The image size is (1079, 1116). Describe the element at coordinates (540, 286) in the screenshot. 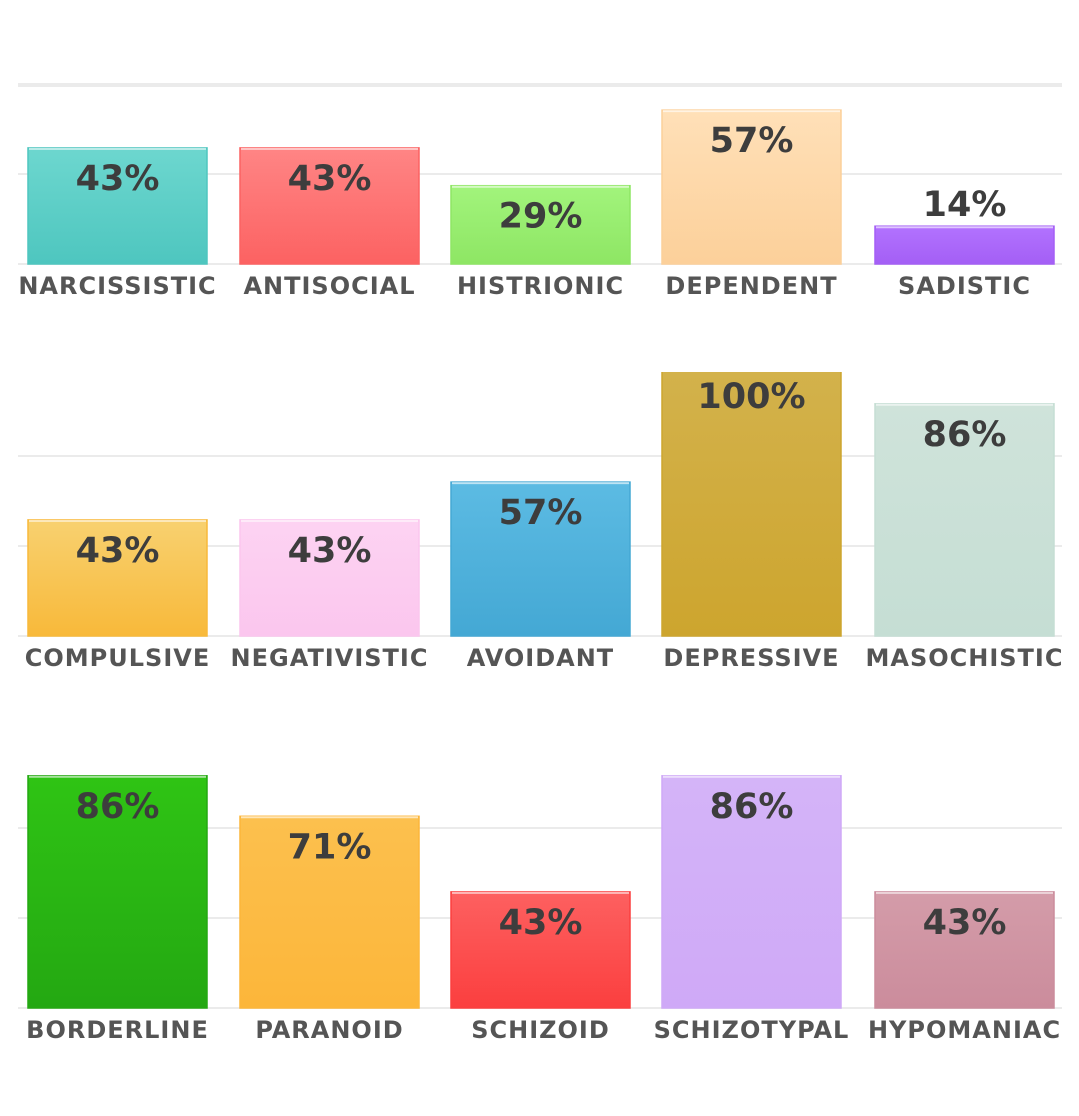

I see `category-label: HISTRIONIC` at that location.